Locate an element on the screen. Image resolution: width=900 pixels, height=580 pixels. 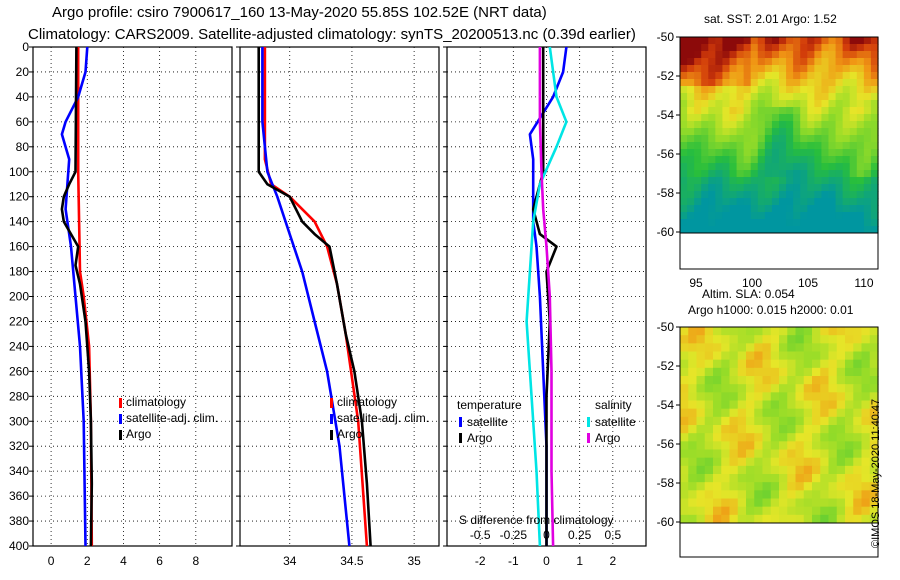
legend-label: climatology is located at coordinates (367, 402).